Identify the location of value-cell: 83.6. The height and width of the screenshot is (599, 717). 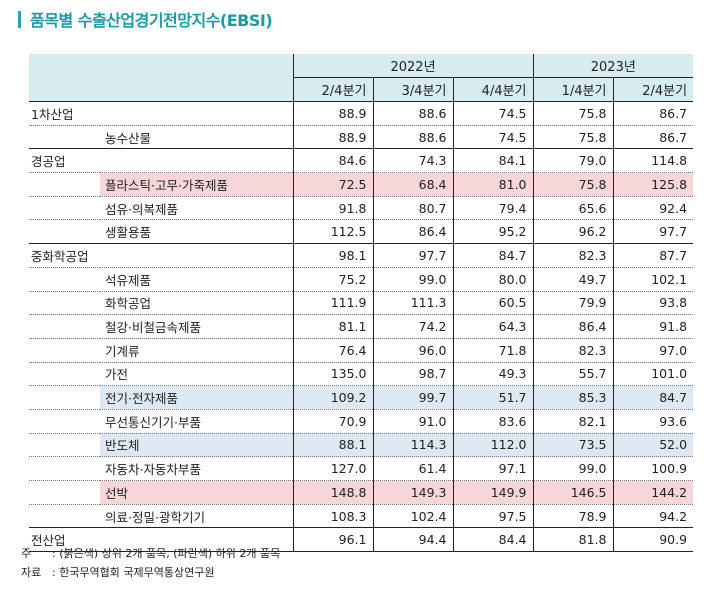
(493, 421).